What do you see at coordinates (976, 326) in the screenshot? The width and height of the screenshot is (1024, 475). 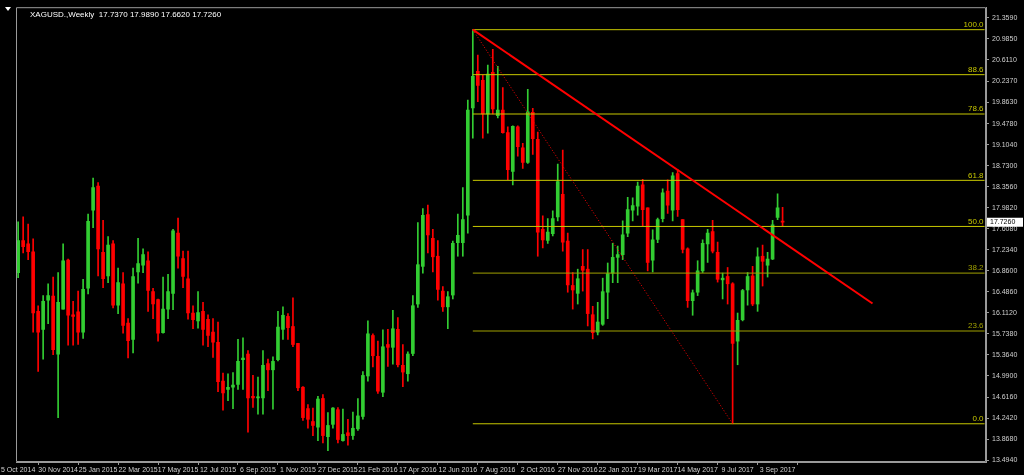 I see `series-label: 23.6` at bounding box center [976, 326].